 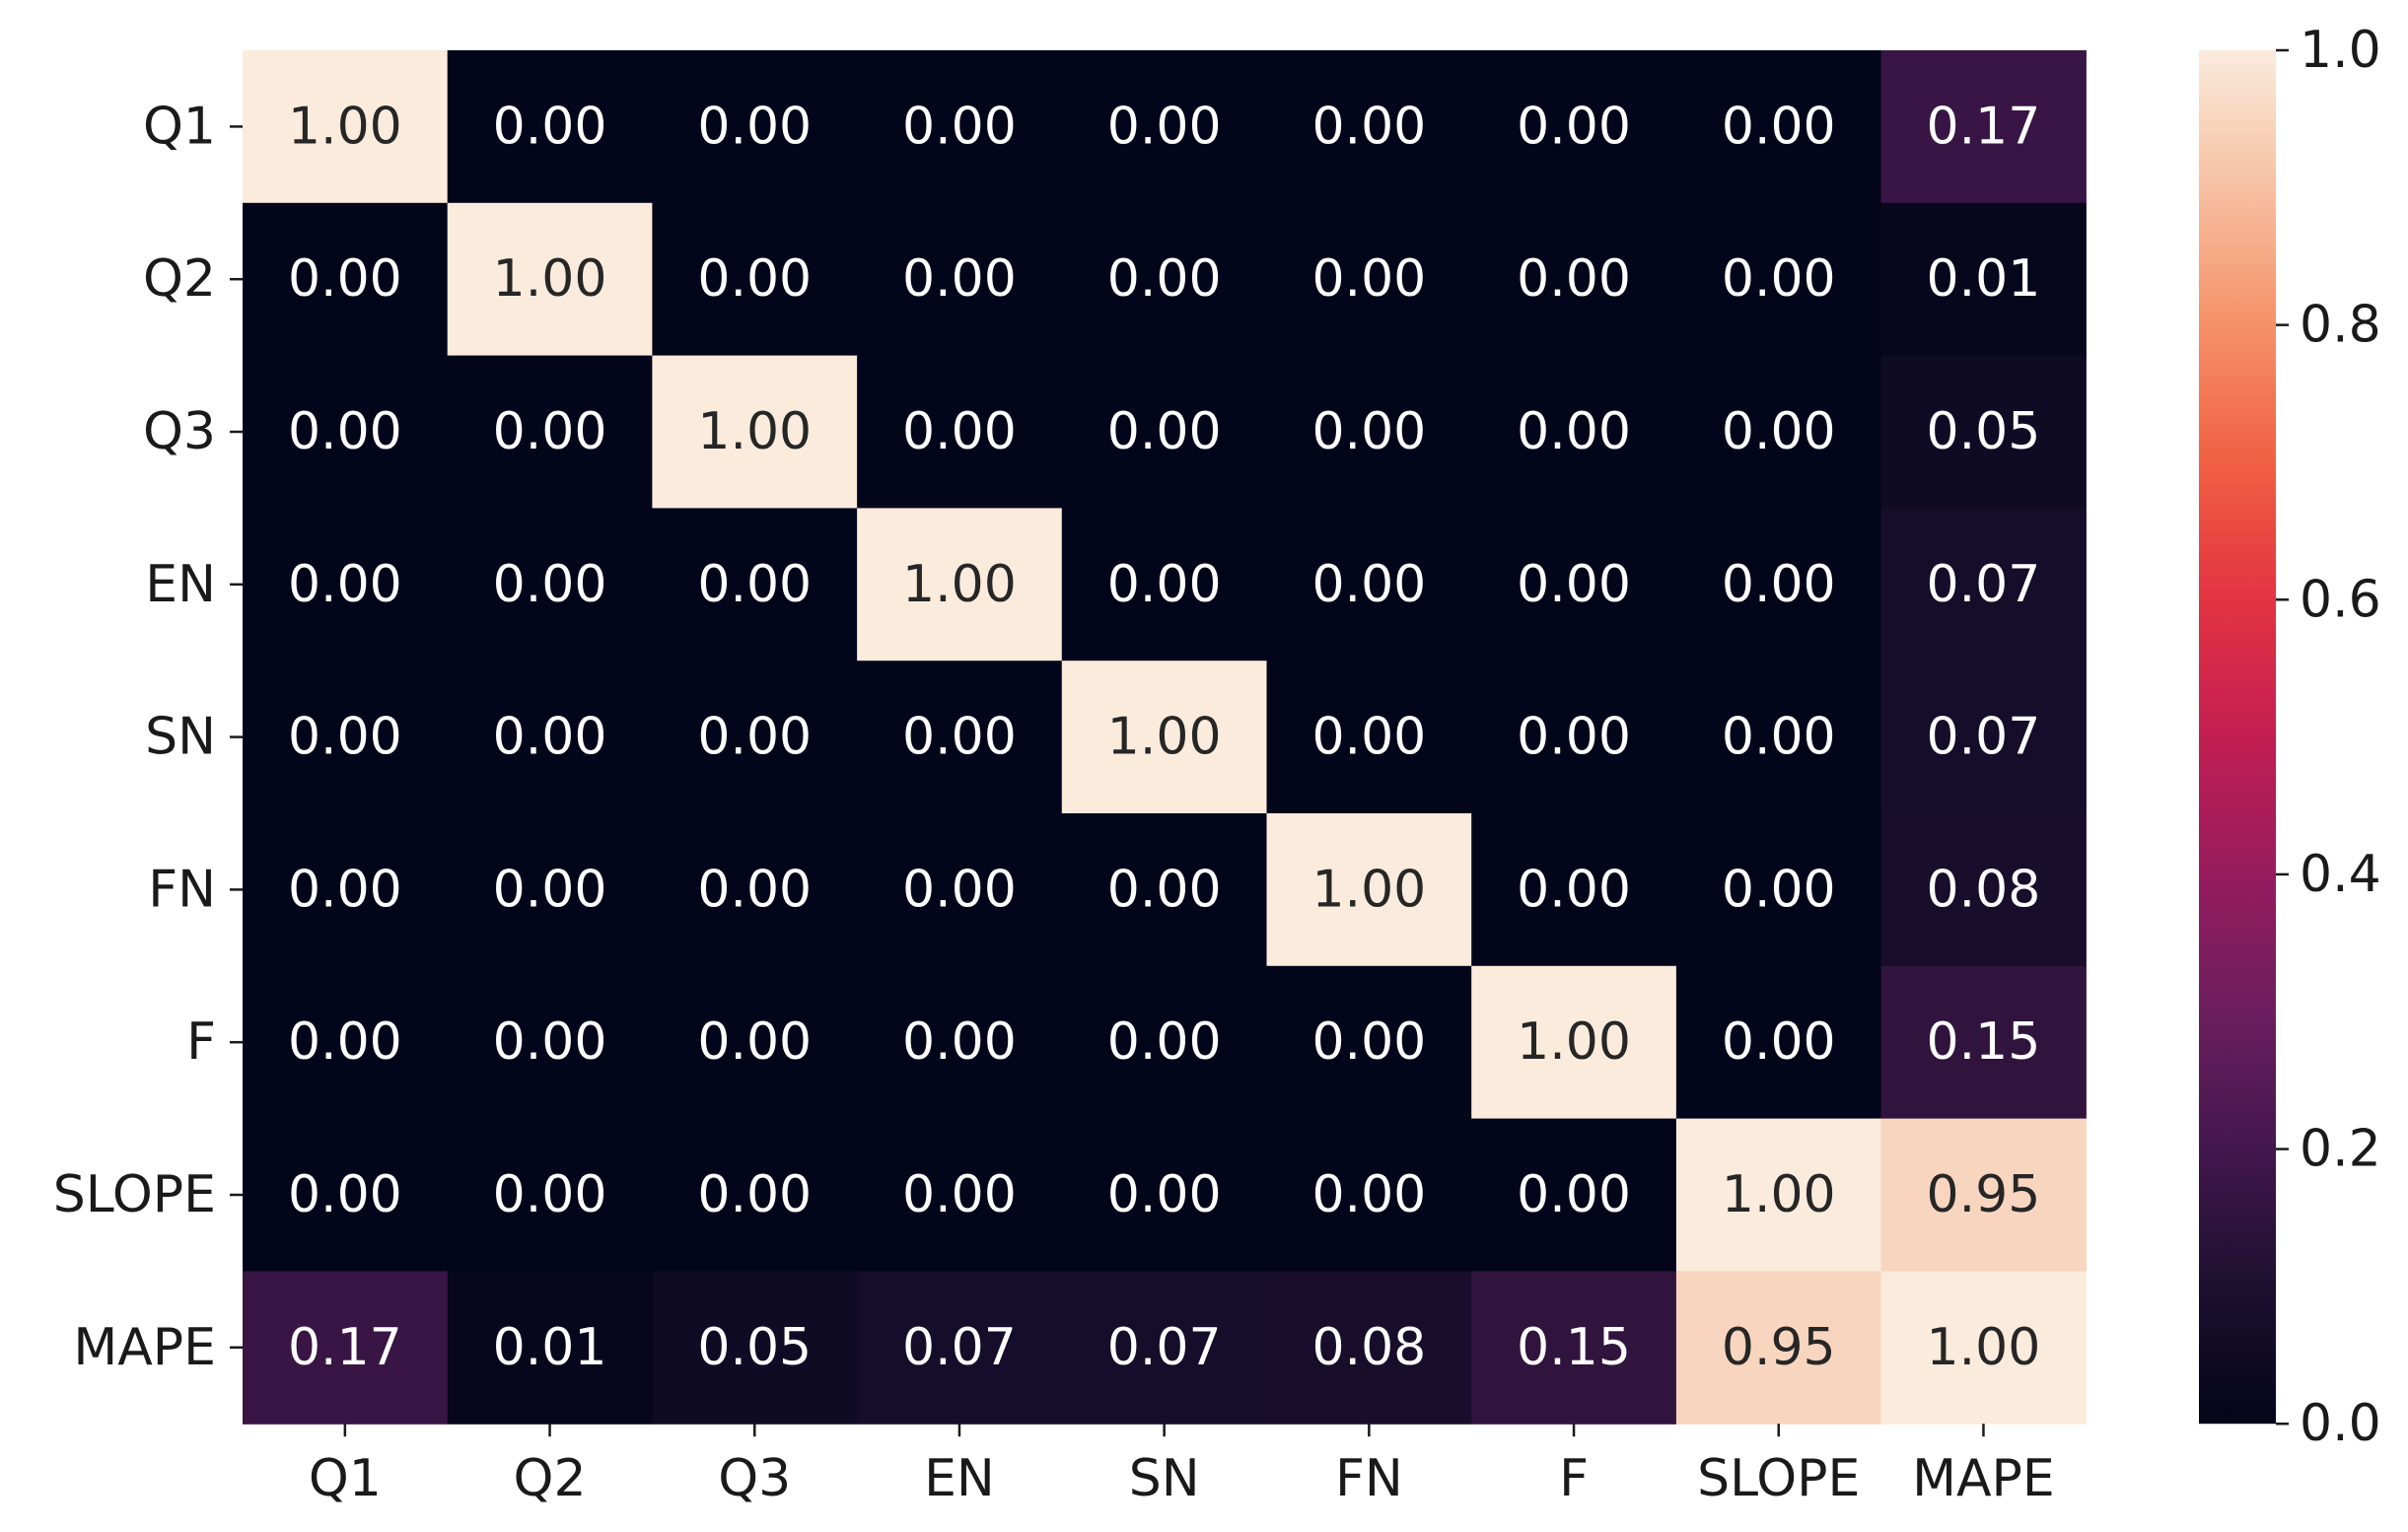 What do you see at coordinates (1984, 1194) in the screenshot?
I see `cell-value-label: 0.95` at bounding box center [1984, 1194].